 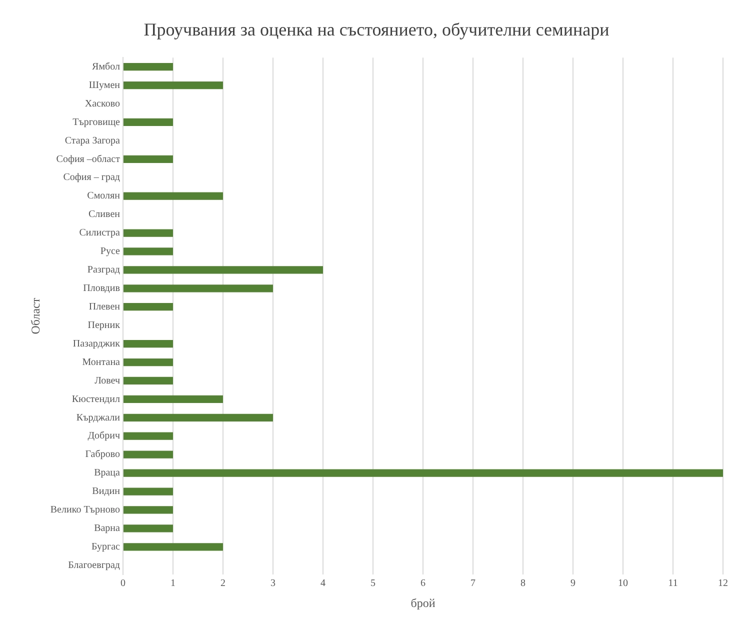 What do you see at coordinates (377, 30) in the screenshot?
I see `chart-title: Проучвания за оценка на състоянието, обучителни семинари` at bounding box center [377, 30].